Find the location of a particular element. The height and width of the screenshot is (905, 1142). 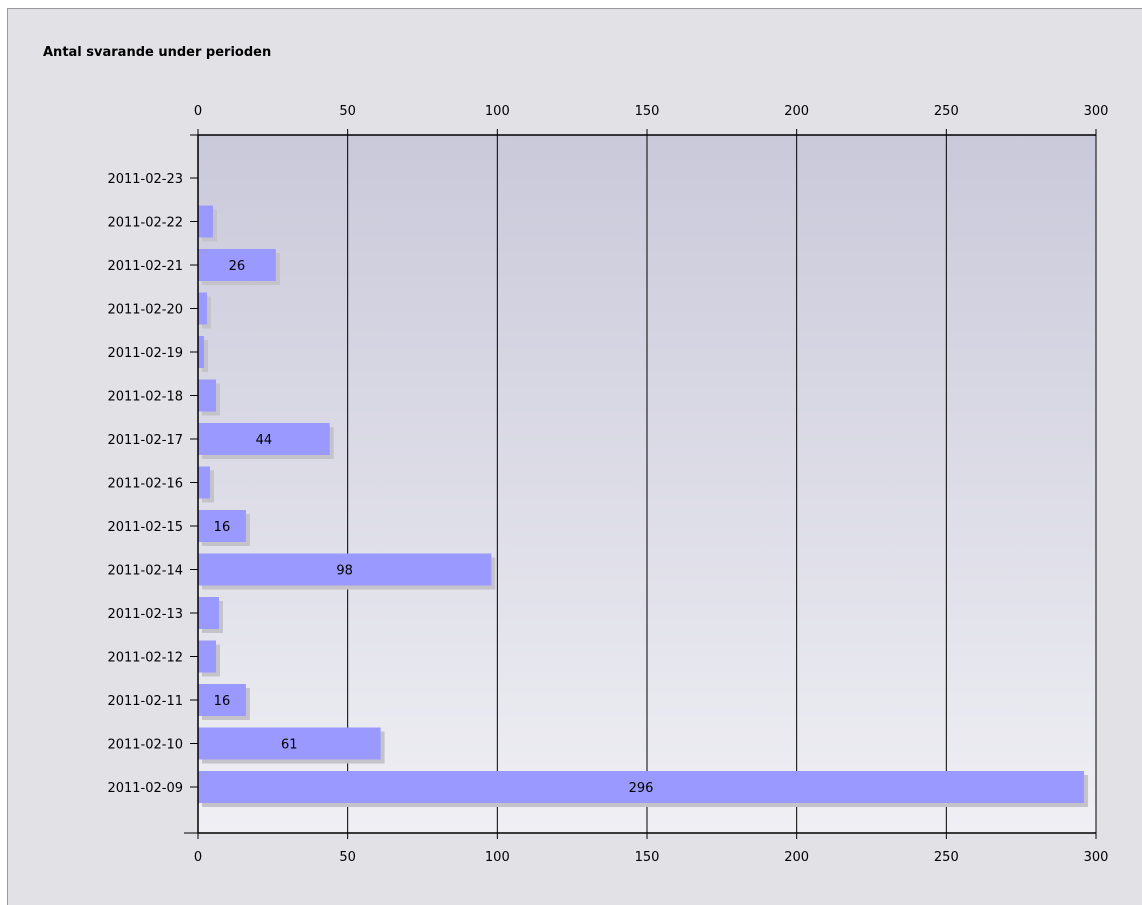

bar-value-label: 44 is located at coordinates (264, 440).